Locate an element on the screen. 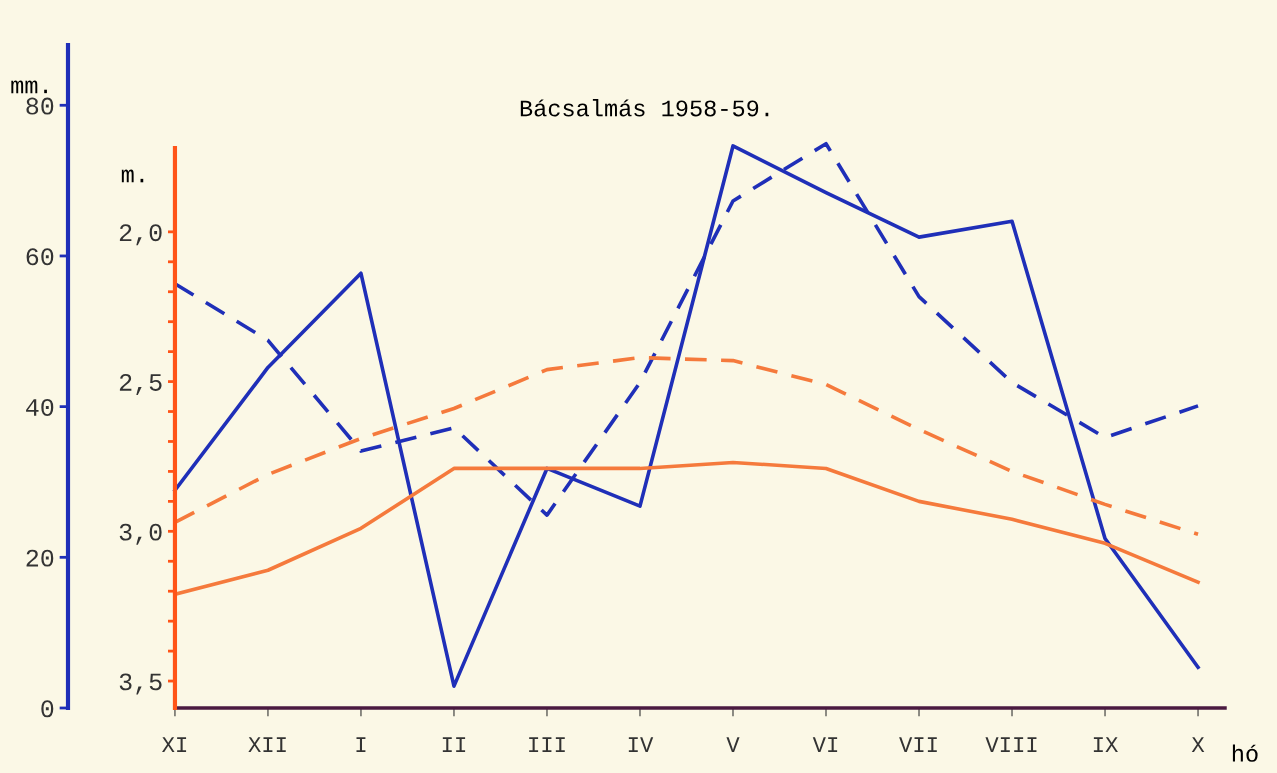 The height and width of the screenshot is (773, 1277). x-tick-label: VI is located at coordinates (825, 744).